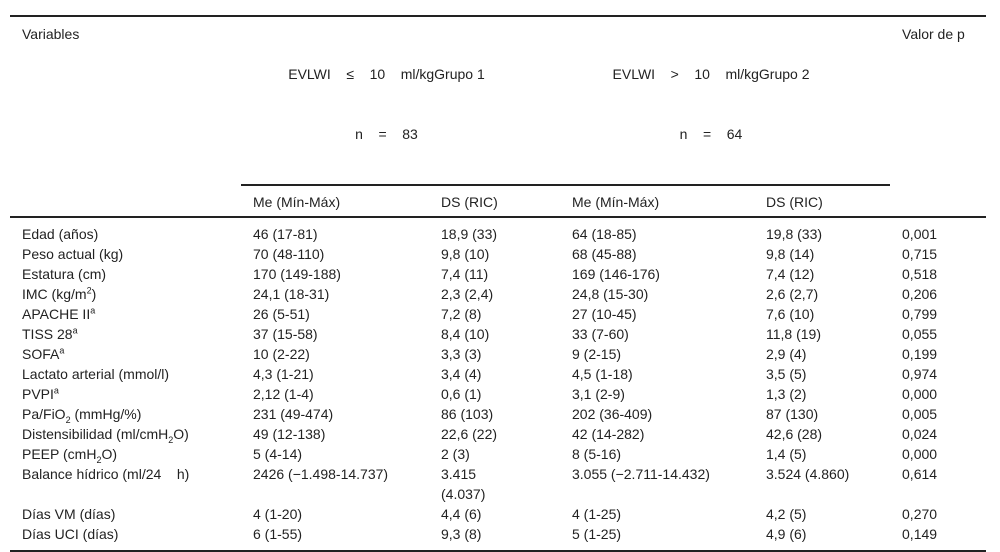 The height and width of the screenshot is (552, 1000). What do you see at coordinates (616, 274) in the screenshot?
I see `cell-g2me: 169 (146-176)` at bounding box center [616, 274].